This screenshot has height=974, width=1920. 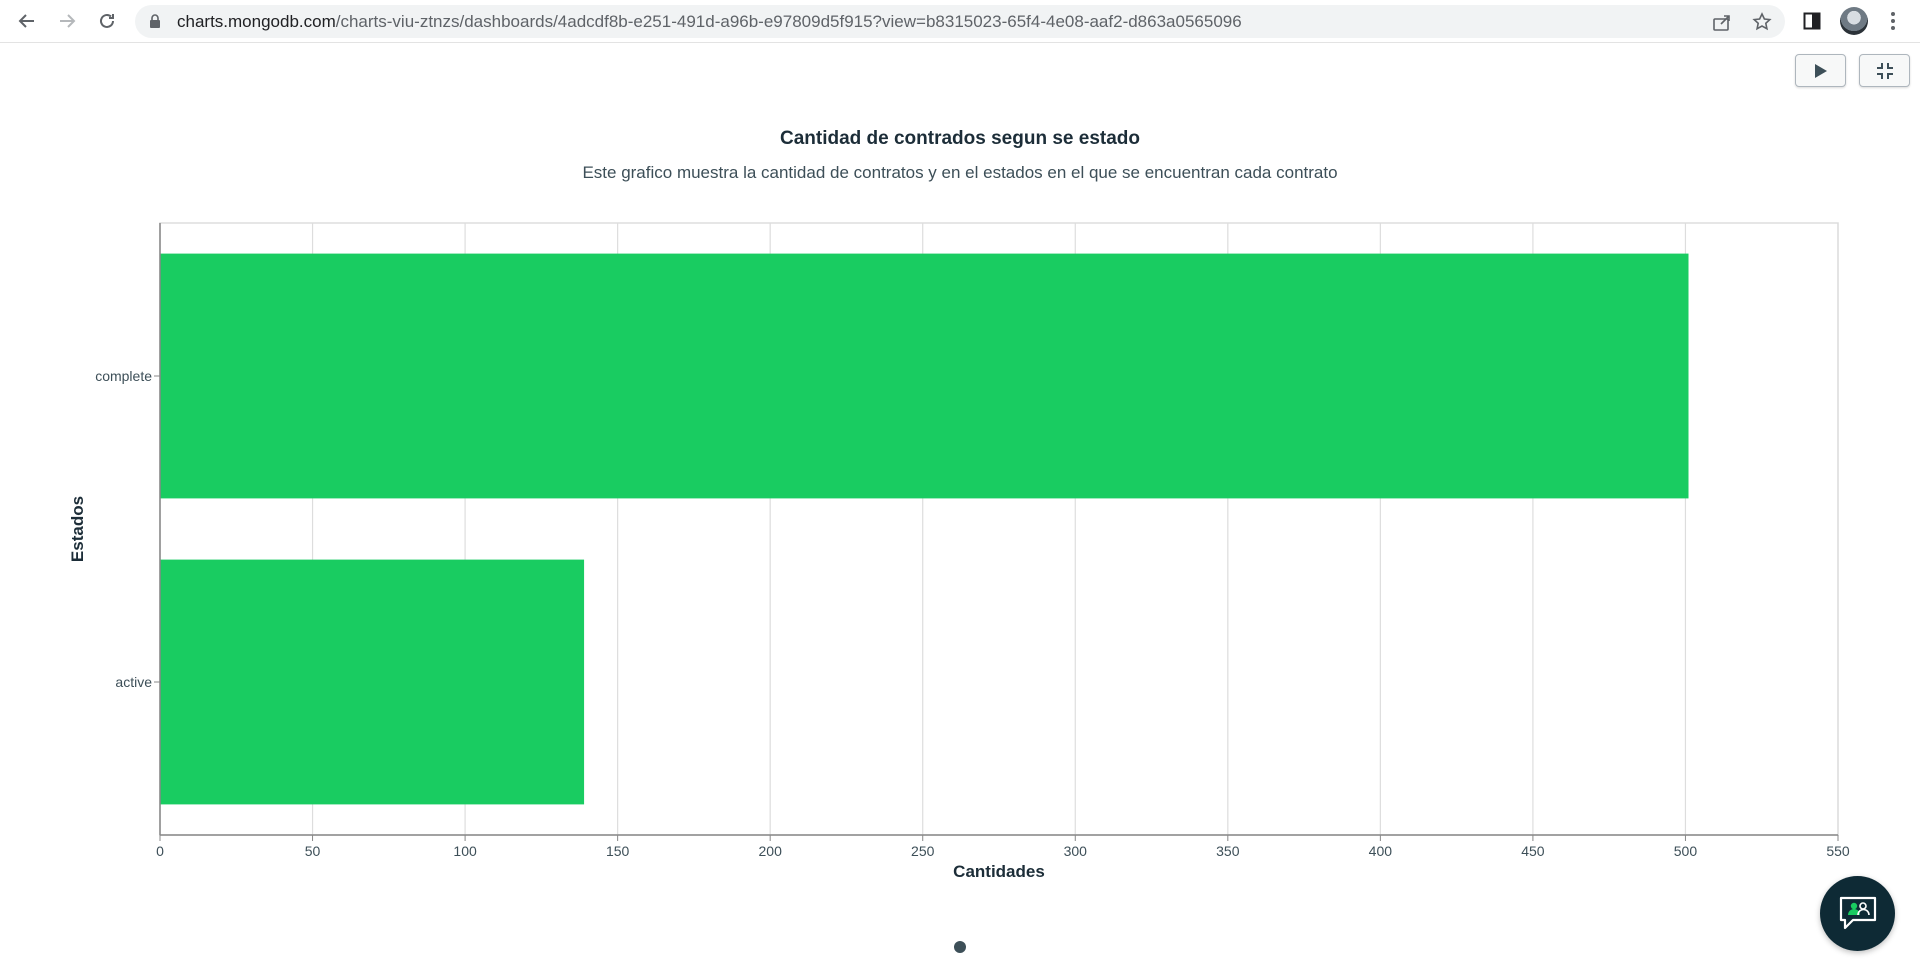 I want to click on kebab-menu-icon, so click(x=1893, y=21).